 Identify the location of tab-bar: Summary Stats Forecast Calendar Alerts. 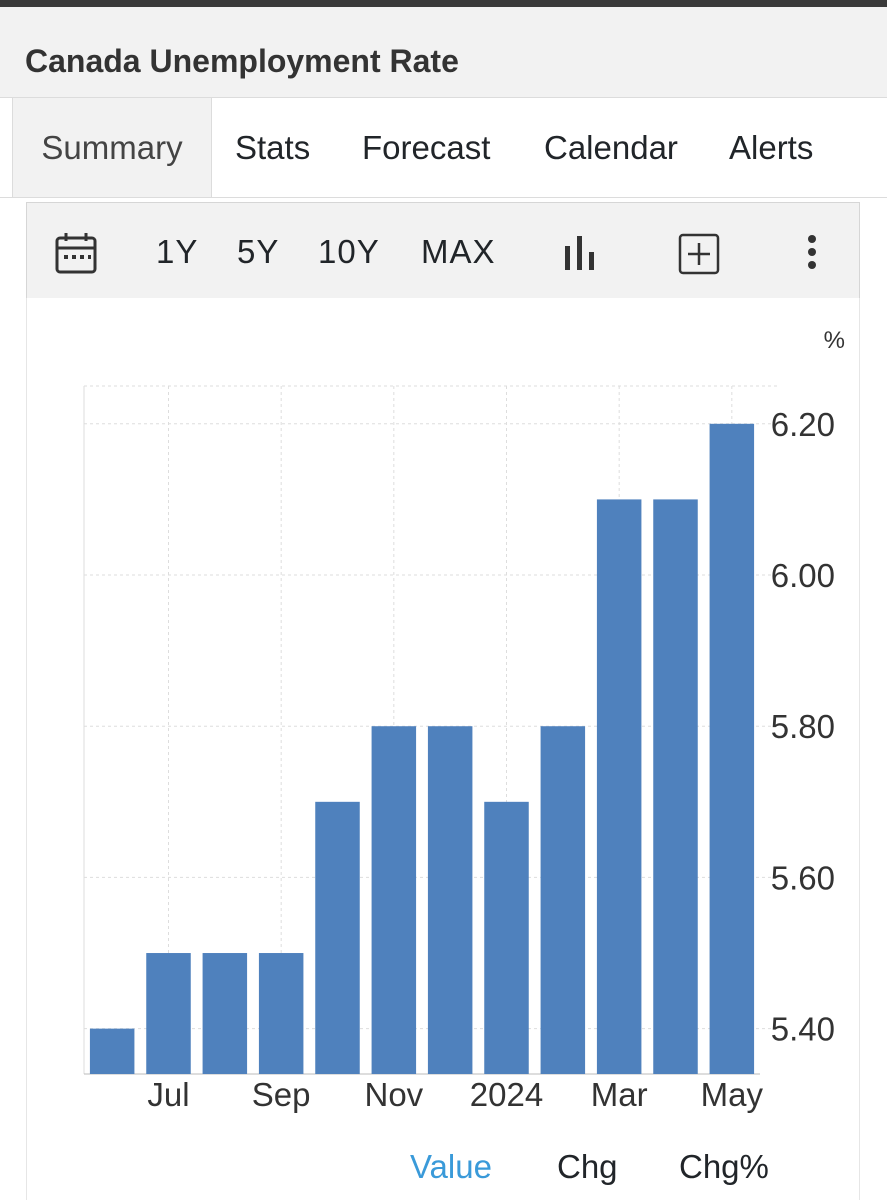
(443, 148).